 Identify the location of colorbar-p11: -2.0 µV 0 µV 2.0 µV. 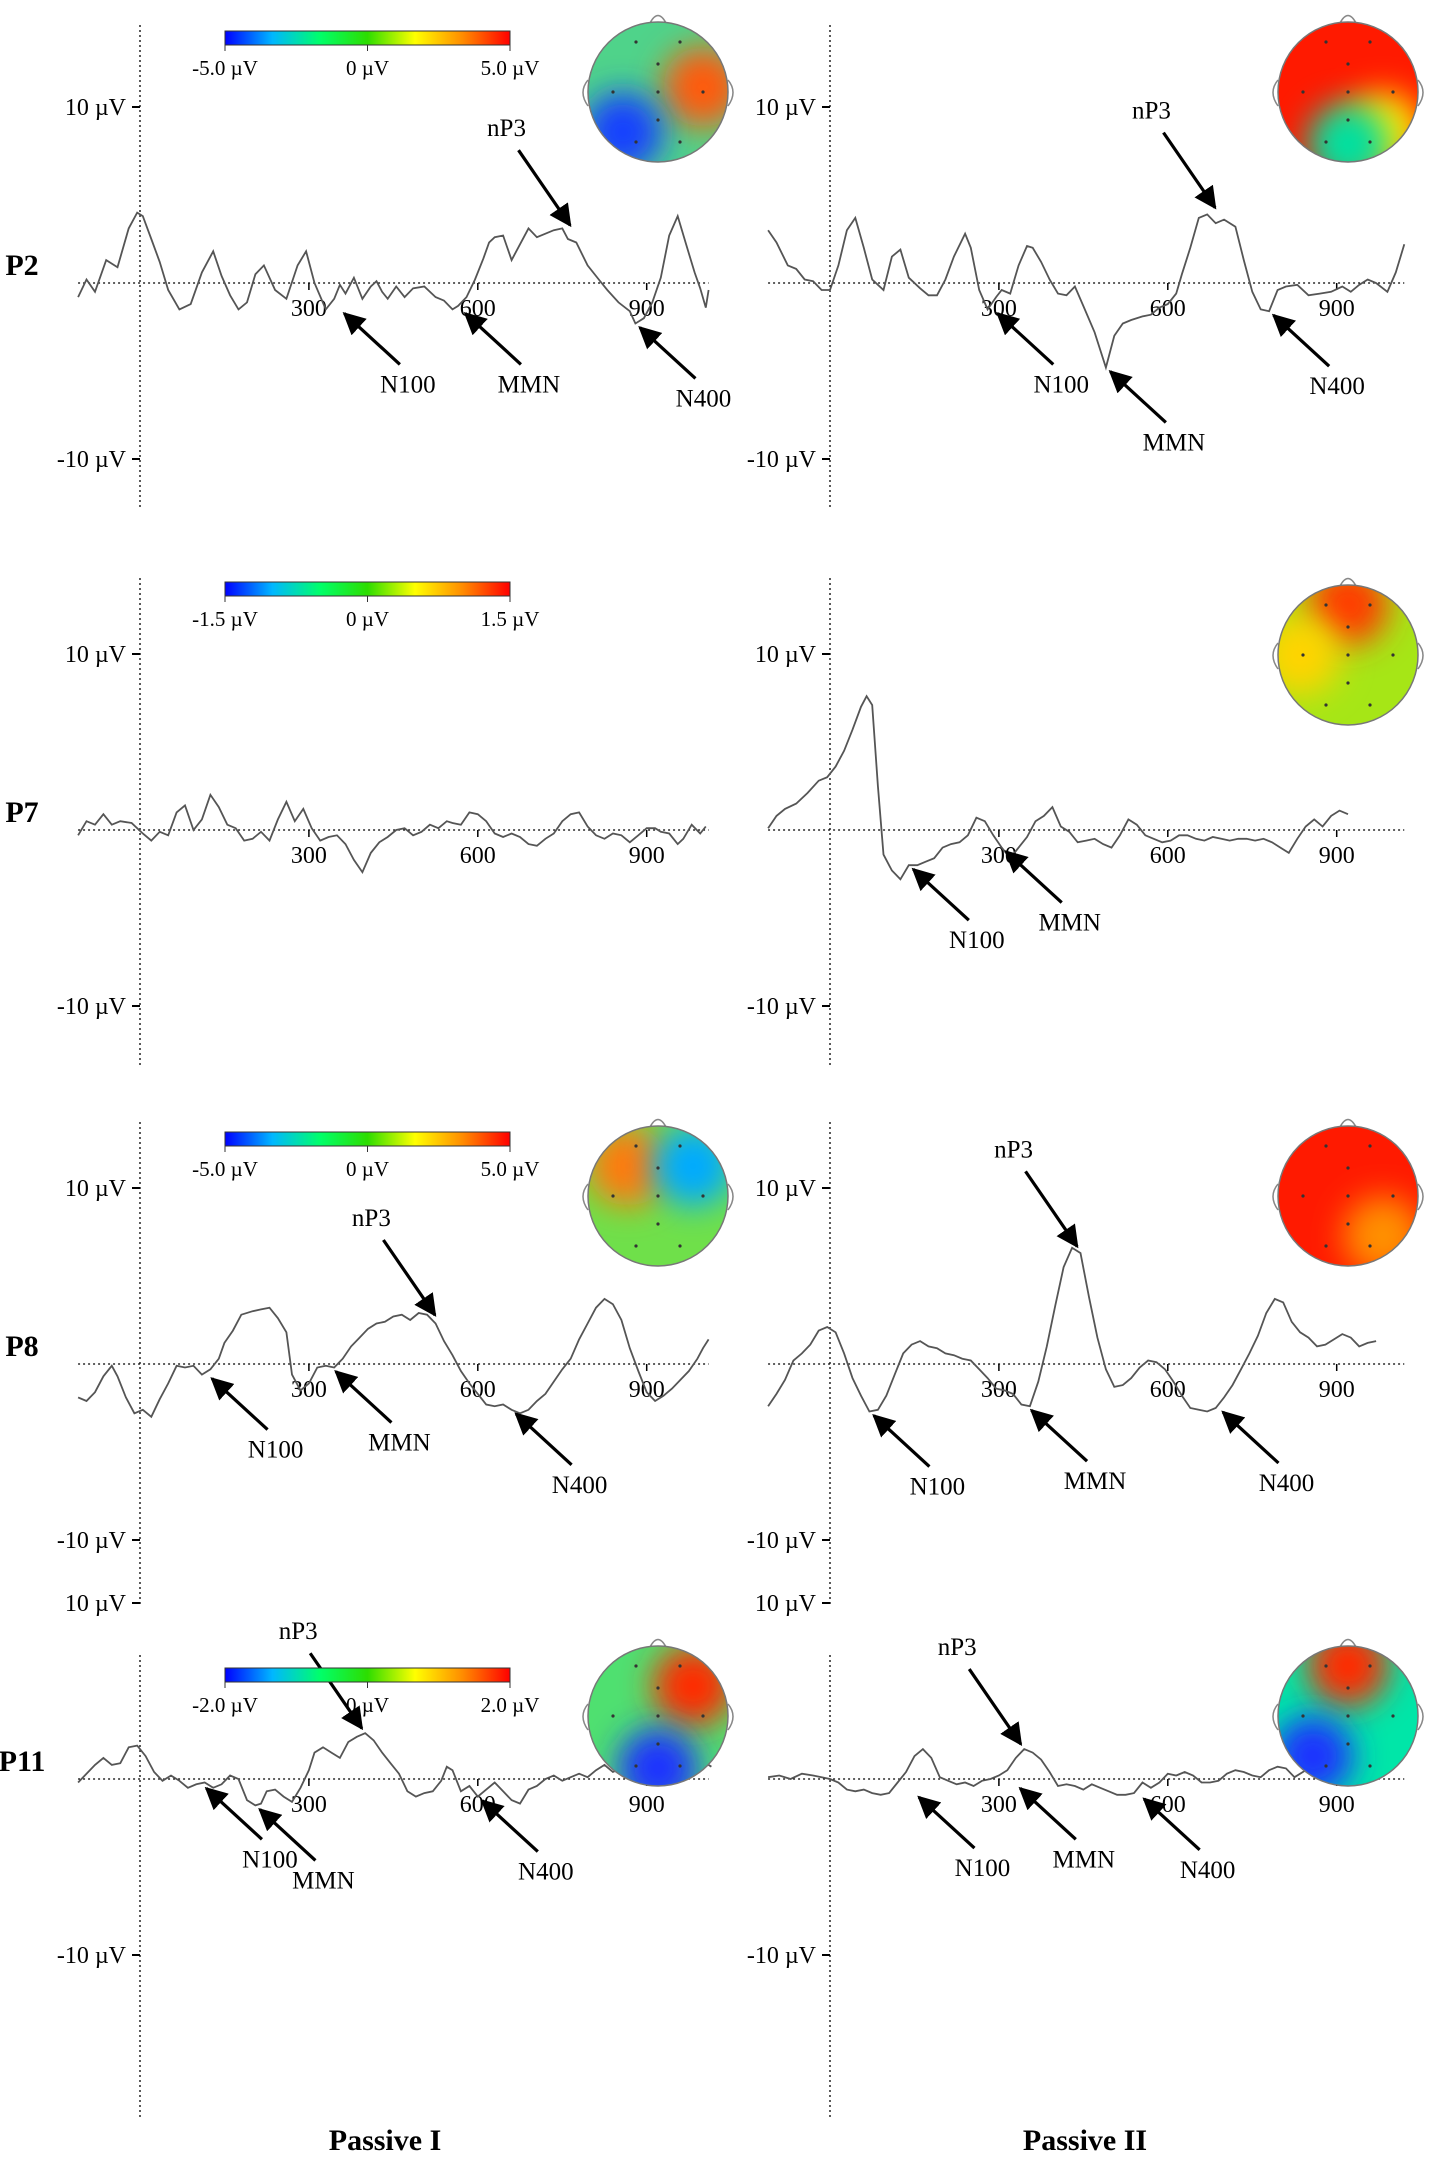
(365, 1692).